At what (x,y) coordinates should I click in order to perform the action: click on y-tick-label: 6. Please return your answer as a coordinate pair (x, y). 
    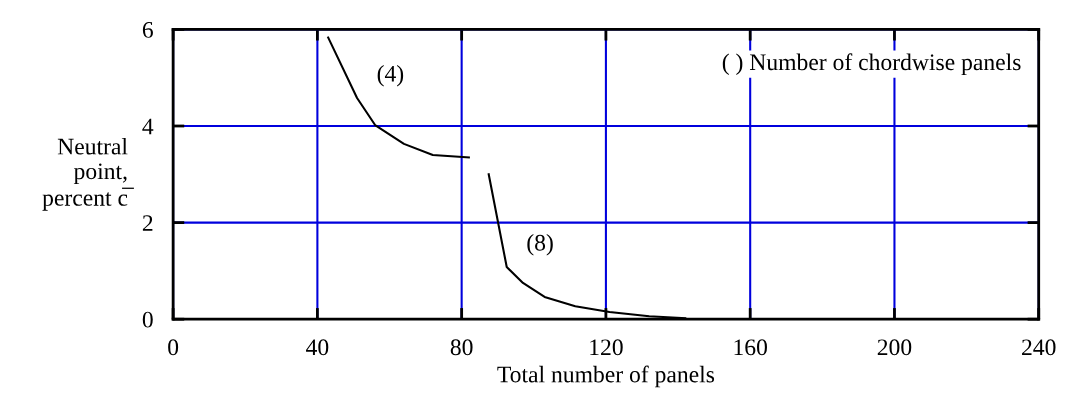
    Looking at the image, I should click on (147, 29).